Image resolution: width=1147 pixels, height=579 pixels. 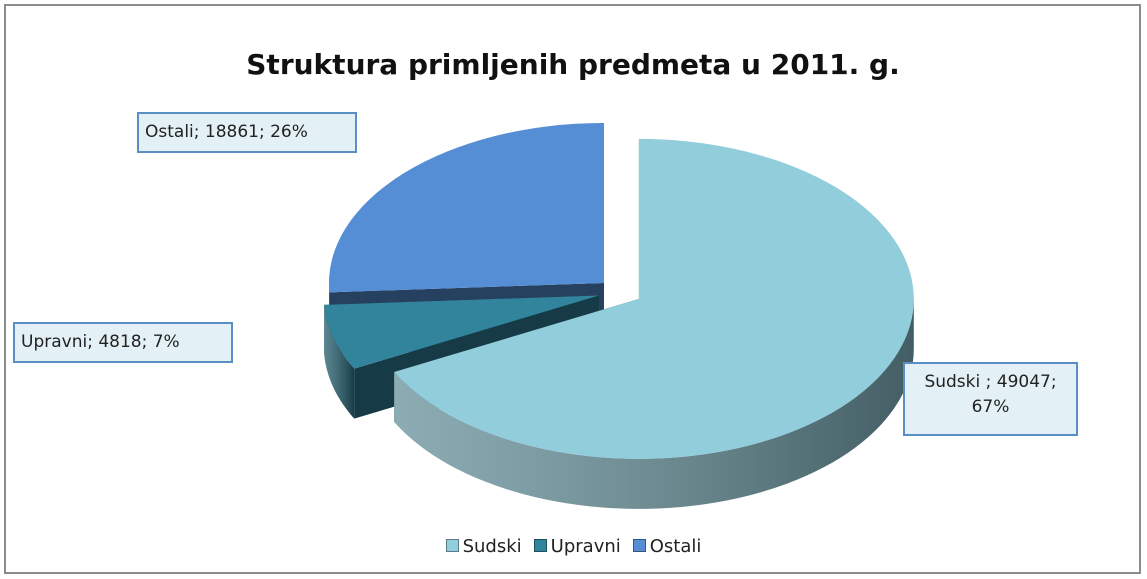 What do you see at coordinates (247, 132) in the screenshot?
I see `data-label: Ostali; 18861; 26%` at bounding box center [247, 132].